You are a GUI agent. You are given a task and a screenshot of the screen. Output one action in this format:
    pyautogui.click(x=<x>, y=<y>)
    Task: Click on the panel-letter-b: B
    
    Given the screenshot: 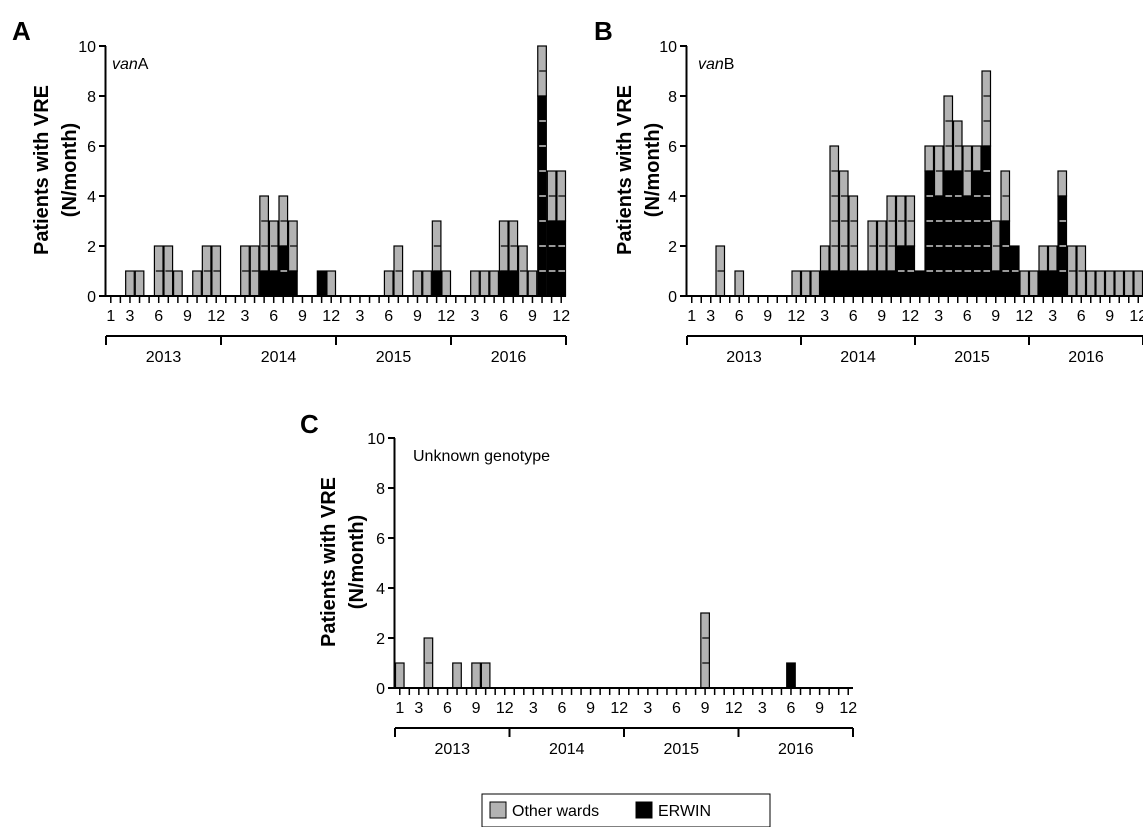 What is the action you would take?
    pyautogui.click(x=603, y=31)
    